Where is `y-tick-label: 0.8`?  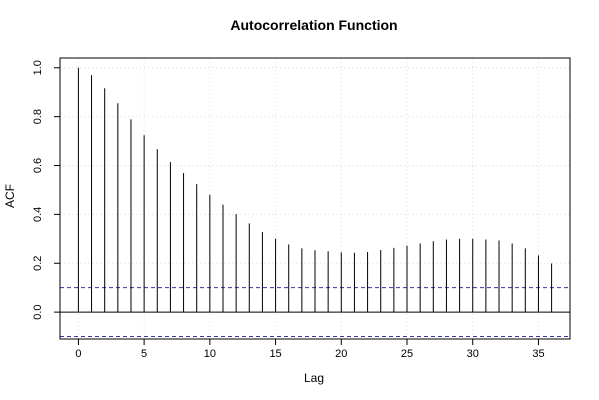 y-tick-label: 0.8 is located at coordinates (38, 116).